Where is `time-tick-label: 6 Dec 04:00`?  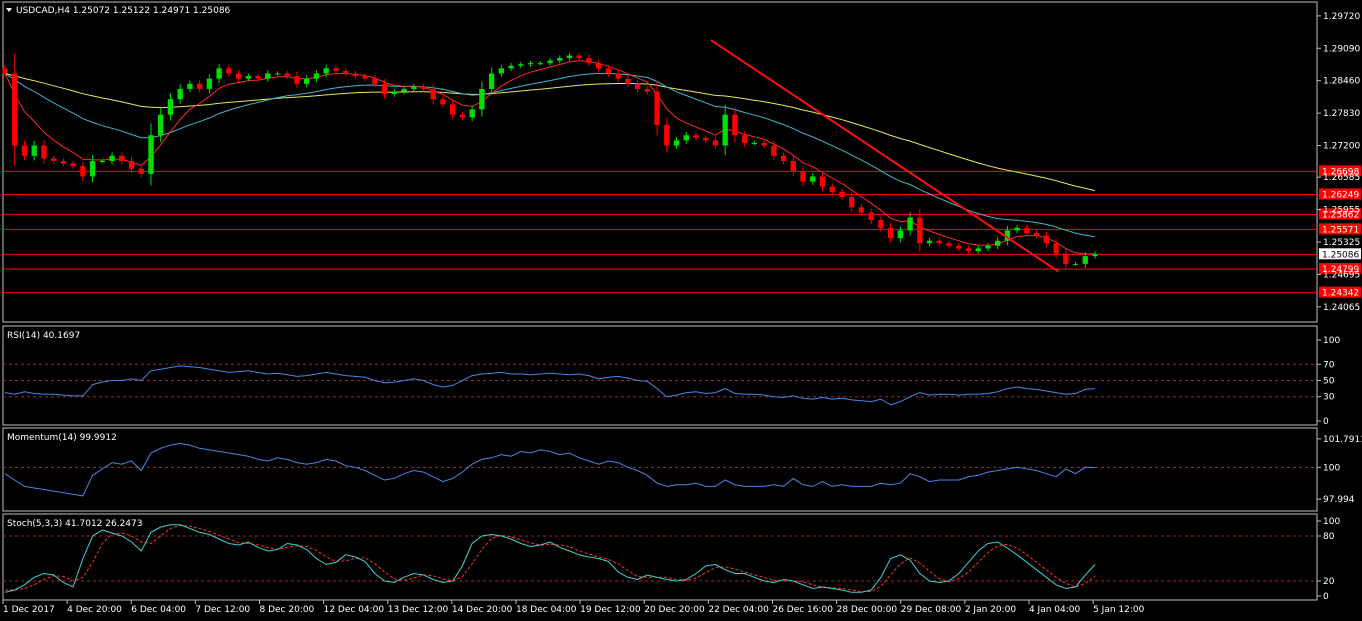
time-tick-label: 6 Dec 04:00 is located at coordinates (158, 610).